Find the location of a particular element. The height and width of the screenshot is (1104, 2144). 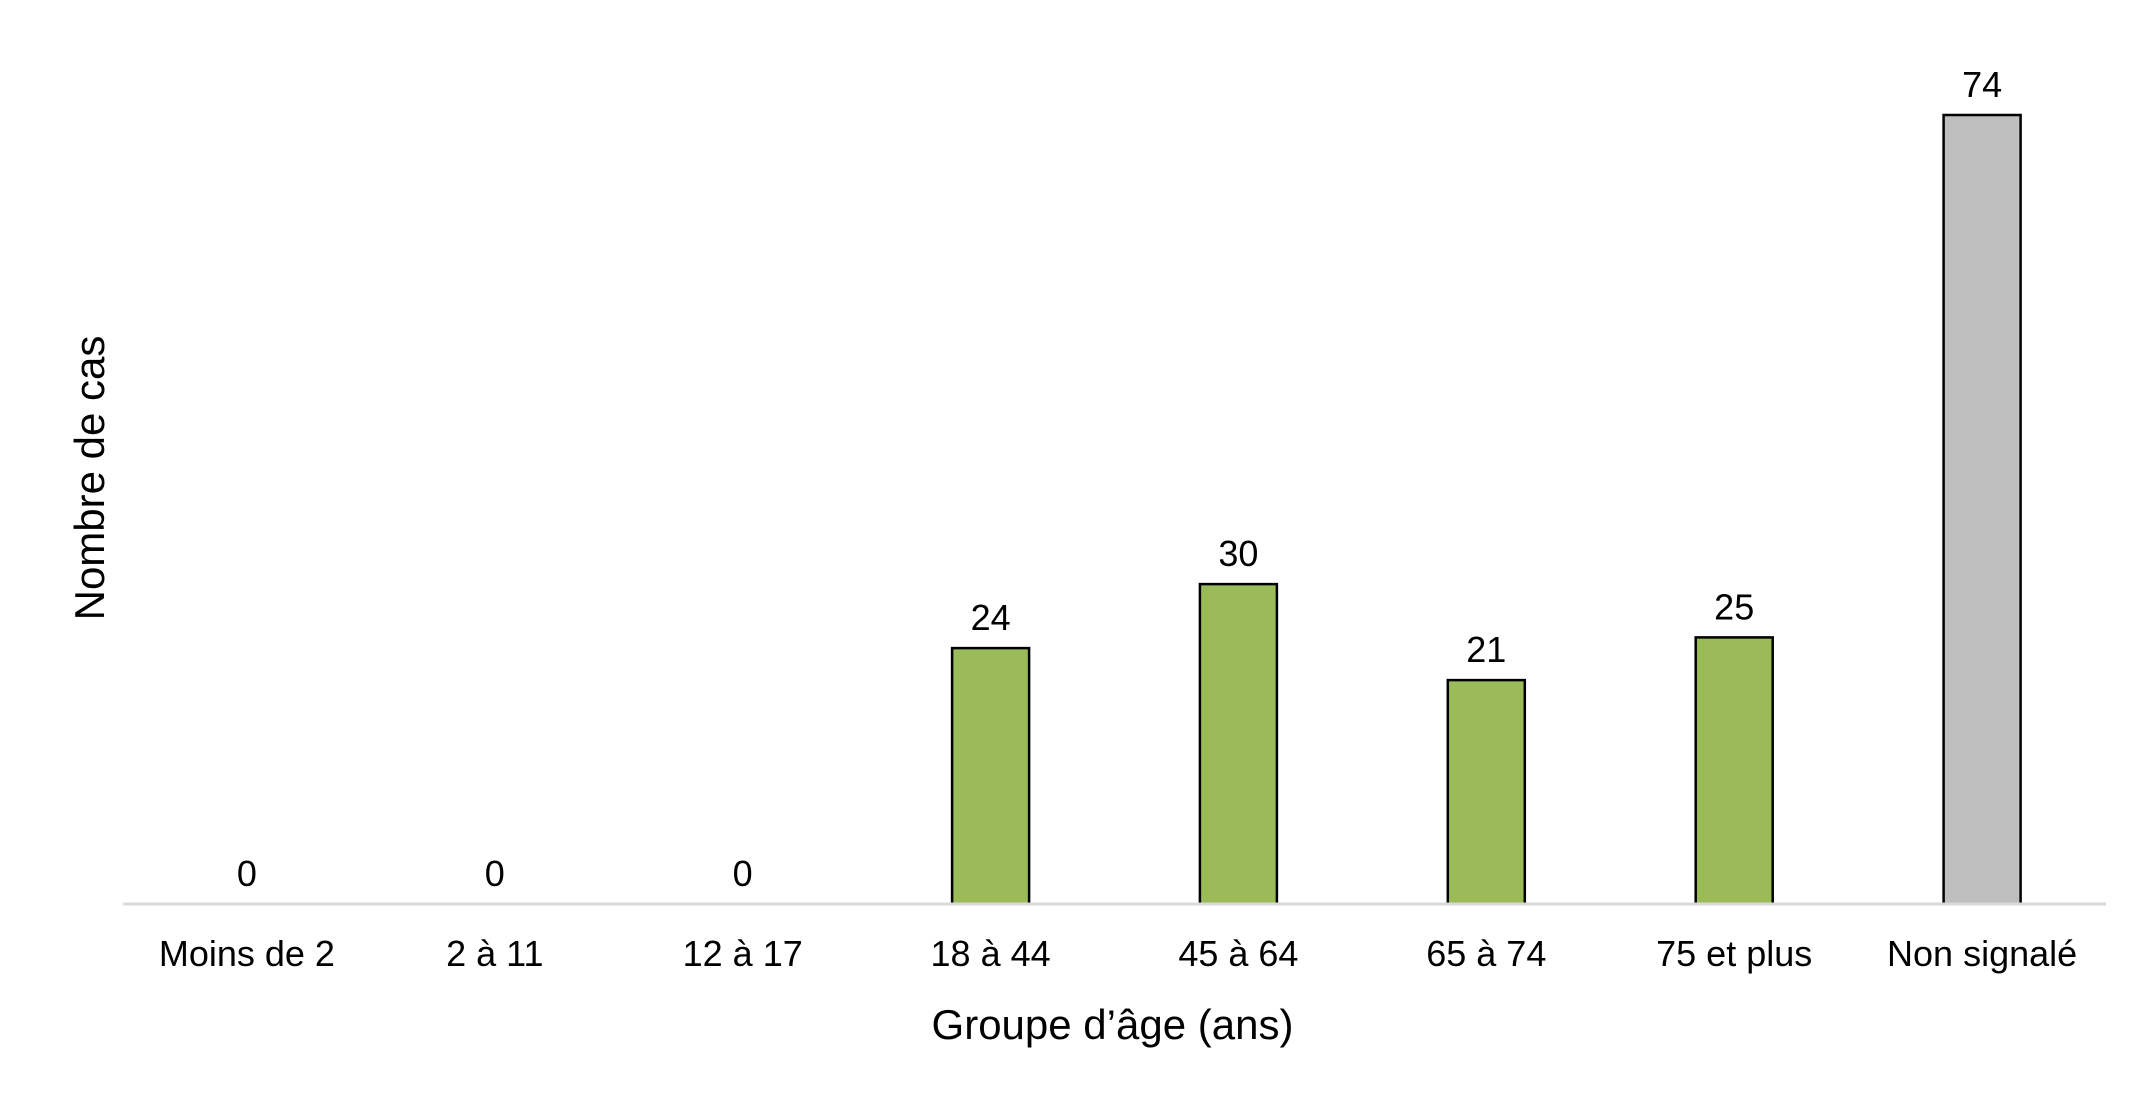

x-tick-label-4: 45 à 64 is located at coordinates (1238, 953).